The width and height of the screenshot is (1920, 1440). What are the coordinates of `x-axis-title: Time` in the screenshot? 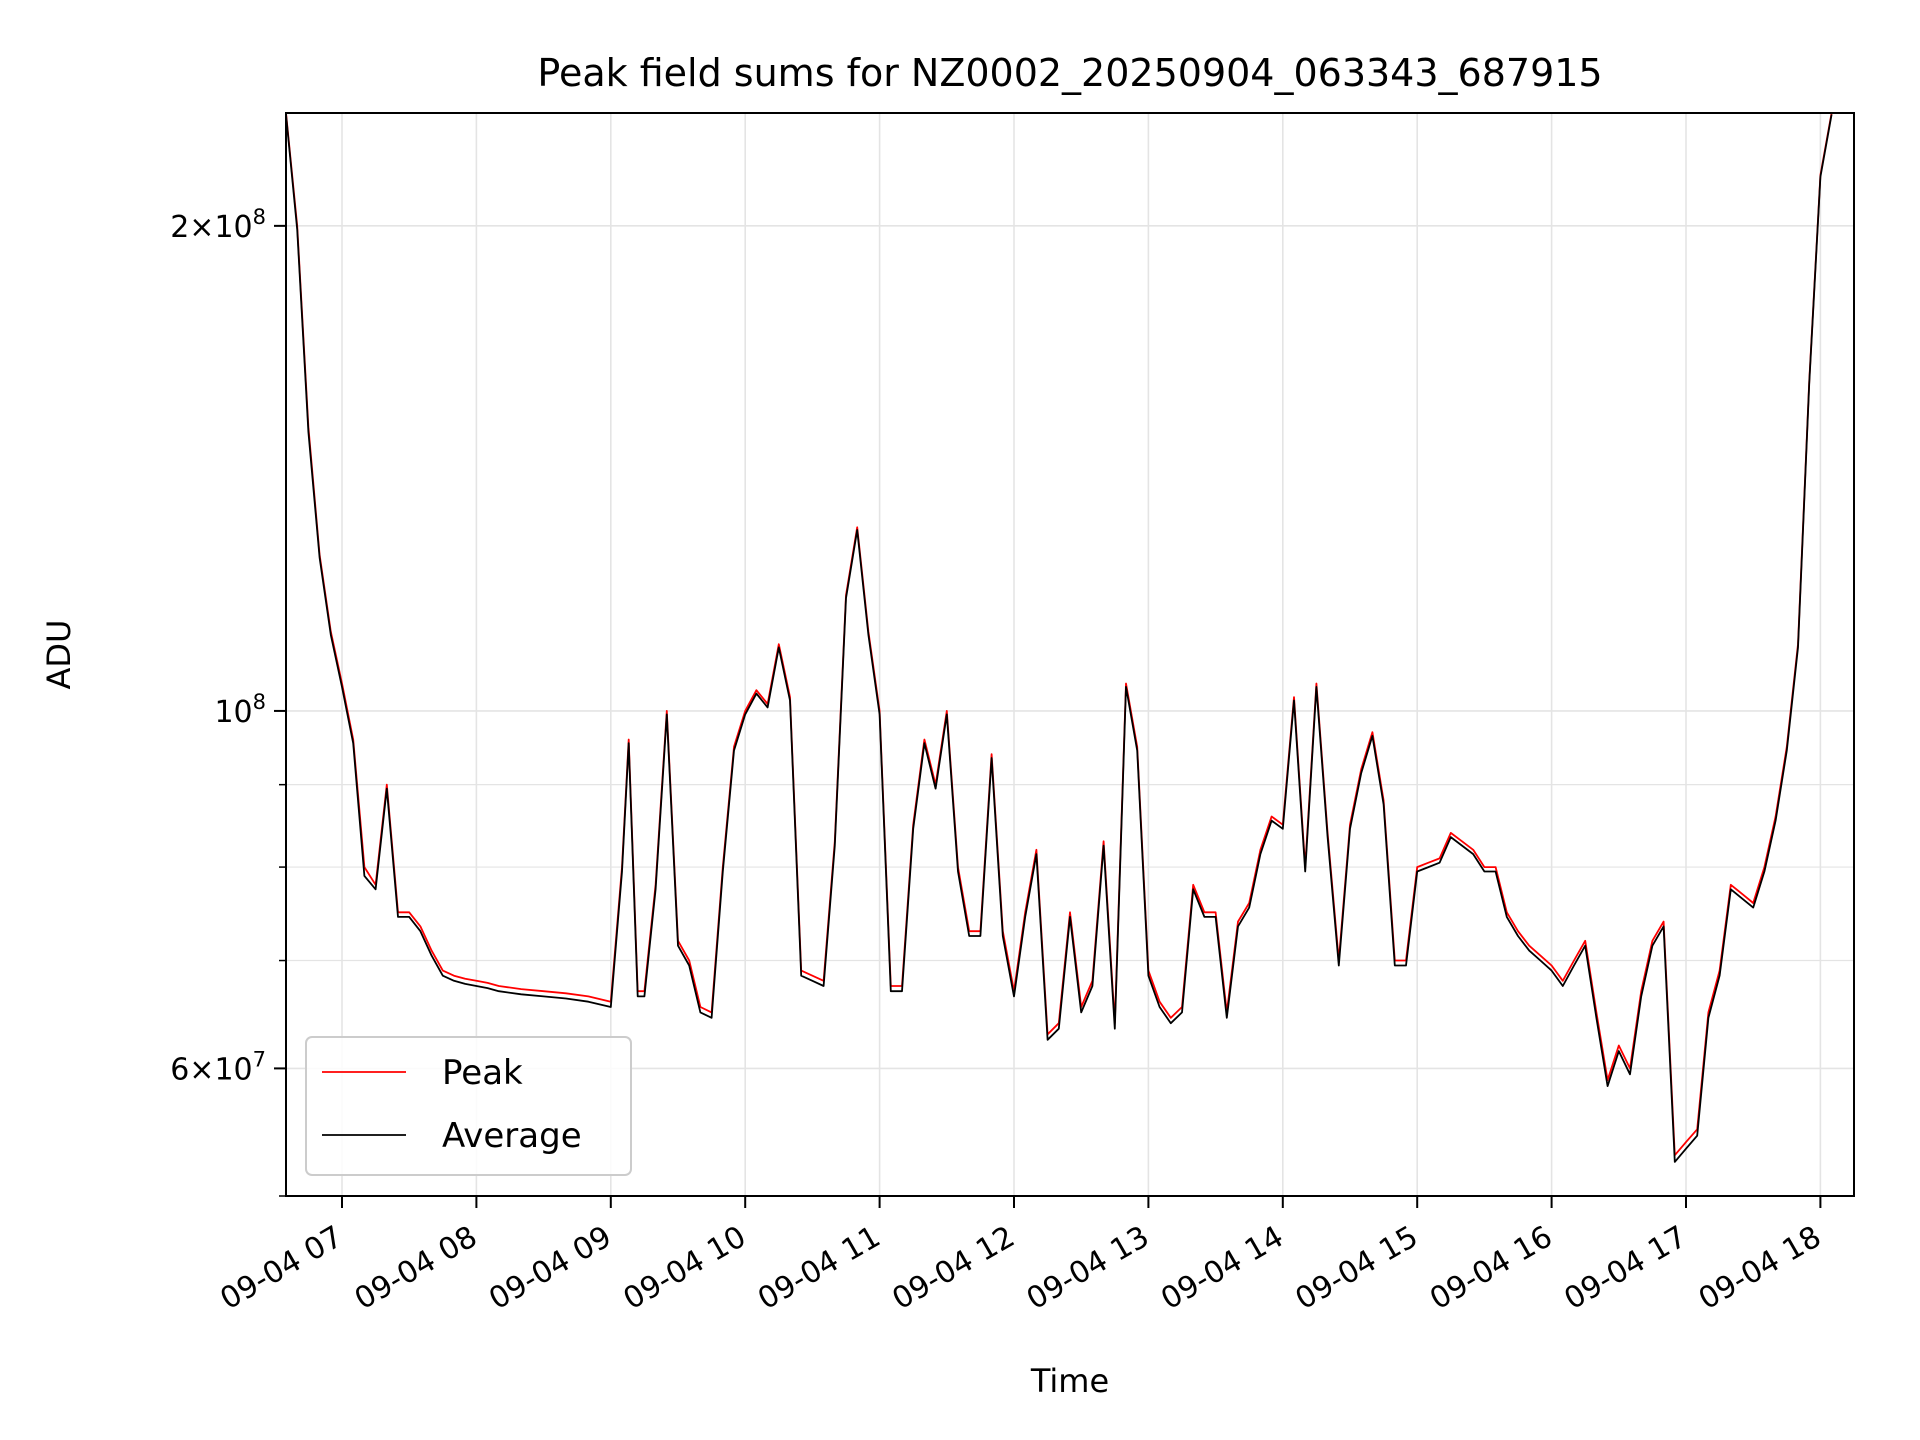 It's located at (1069, 1381).